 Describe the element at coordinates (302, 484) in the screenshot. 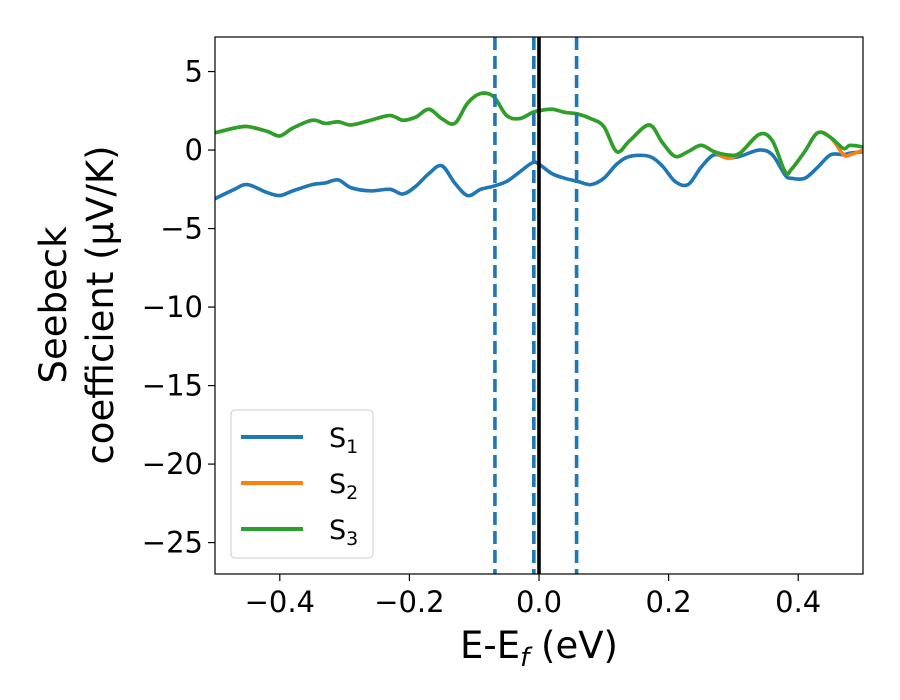

I see `legend: S1 S2 S3` at that location.